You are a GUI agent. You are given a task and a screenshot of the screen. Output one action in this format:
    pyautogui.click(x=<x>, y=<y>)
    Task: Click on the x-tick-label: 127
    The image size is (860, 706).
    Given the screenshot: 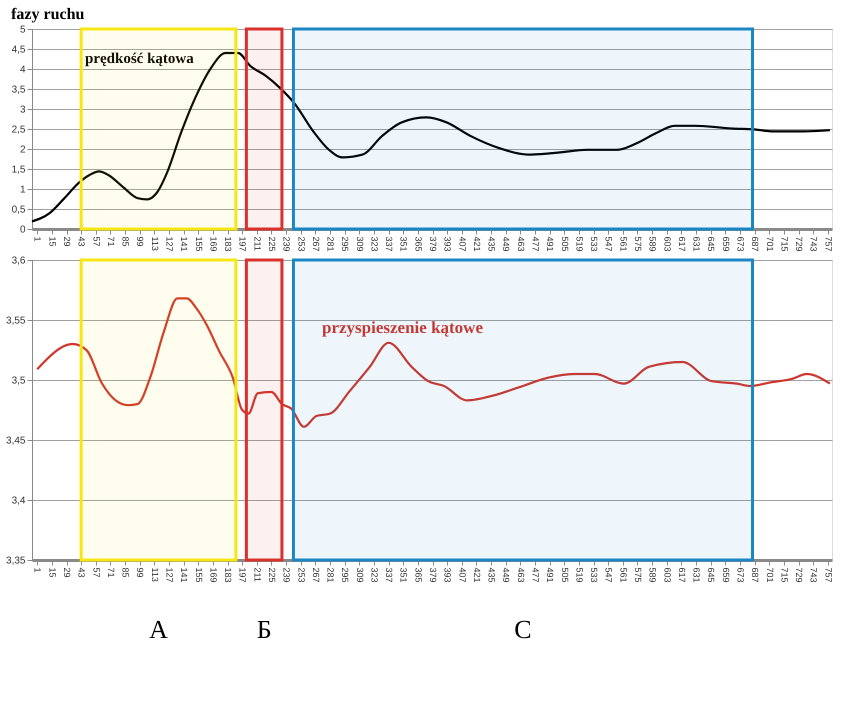 What is the action you would take?
    pyautogui.click(x=169, y=575)
    